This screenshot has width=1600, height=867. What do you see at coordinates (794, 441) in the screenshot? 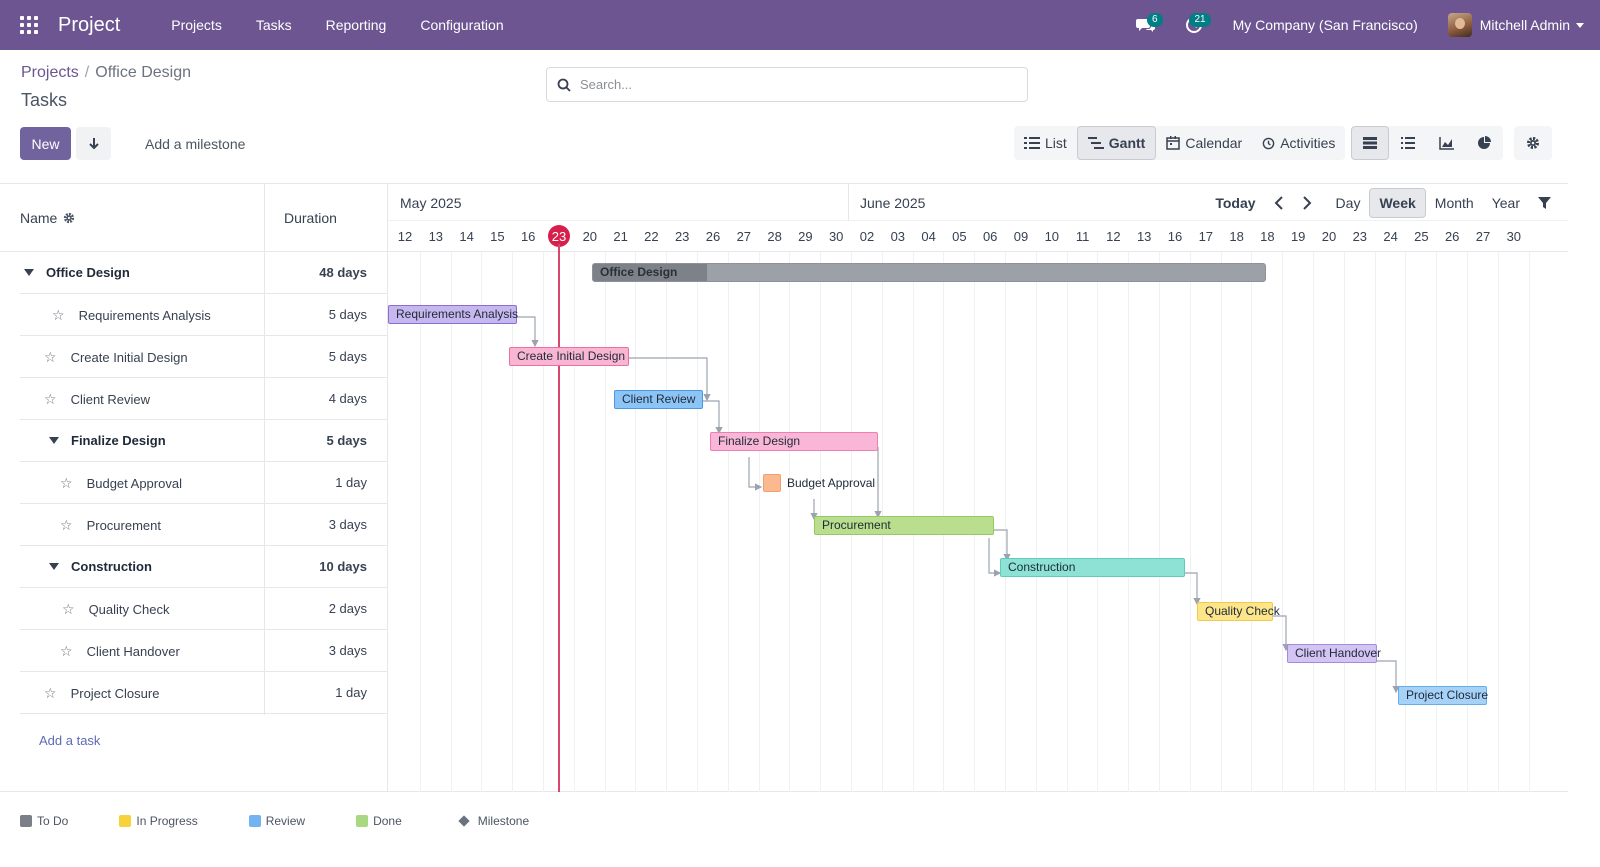
I see `gantt-bar: Finalize Design` at bounding box center [794, 441].